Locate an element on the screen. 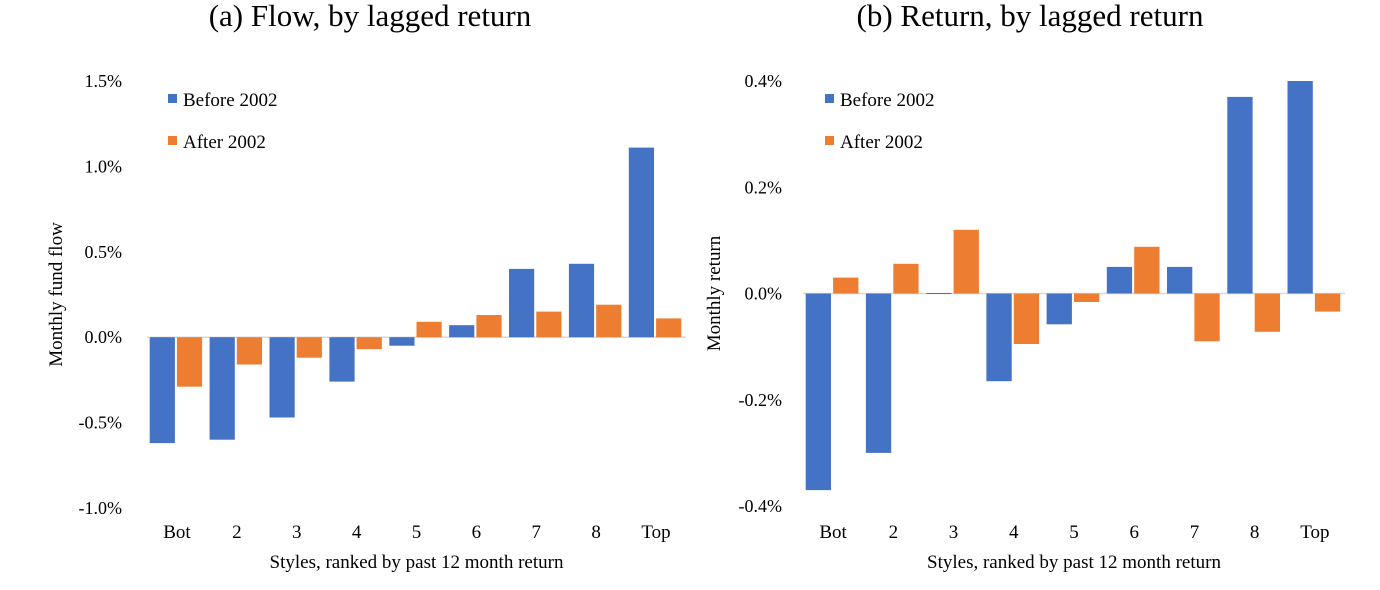 This screenshot has height=590, width=1380. y-tick-label: 0.5% is located at coordinates (104, 252).